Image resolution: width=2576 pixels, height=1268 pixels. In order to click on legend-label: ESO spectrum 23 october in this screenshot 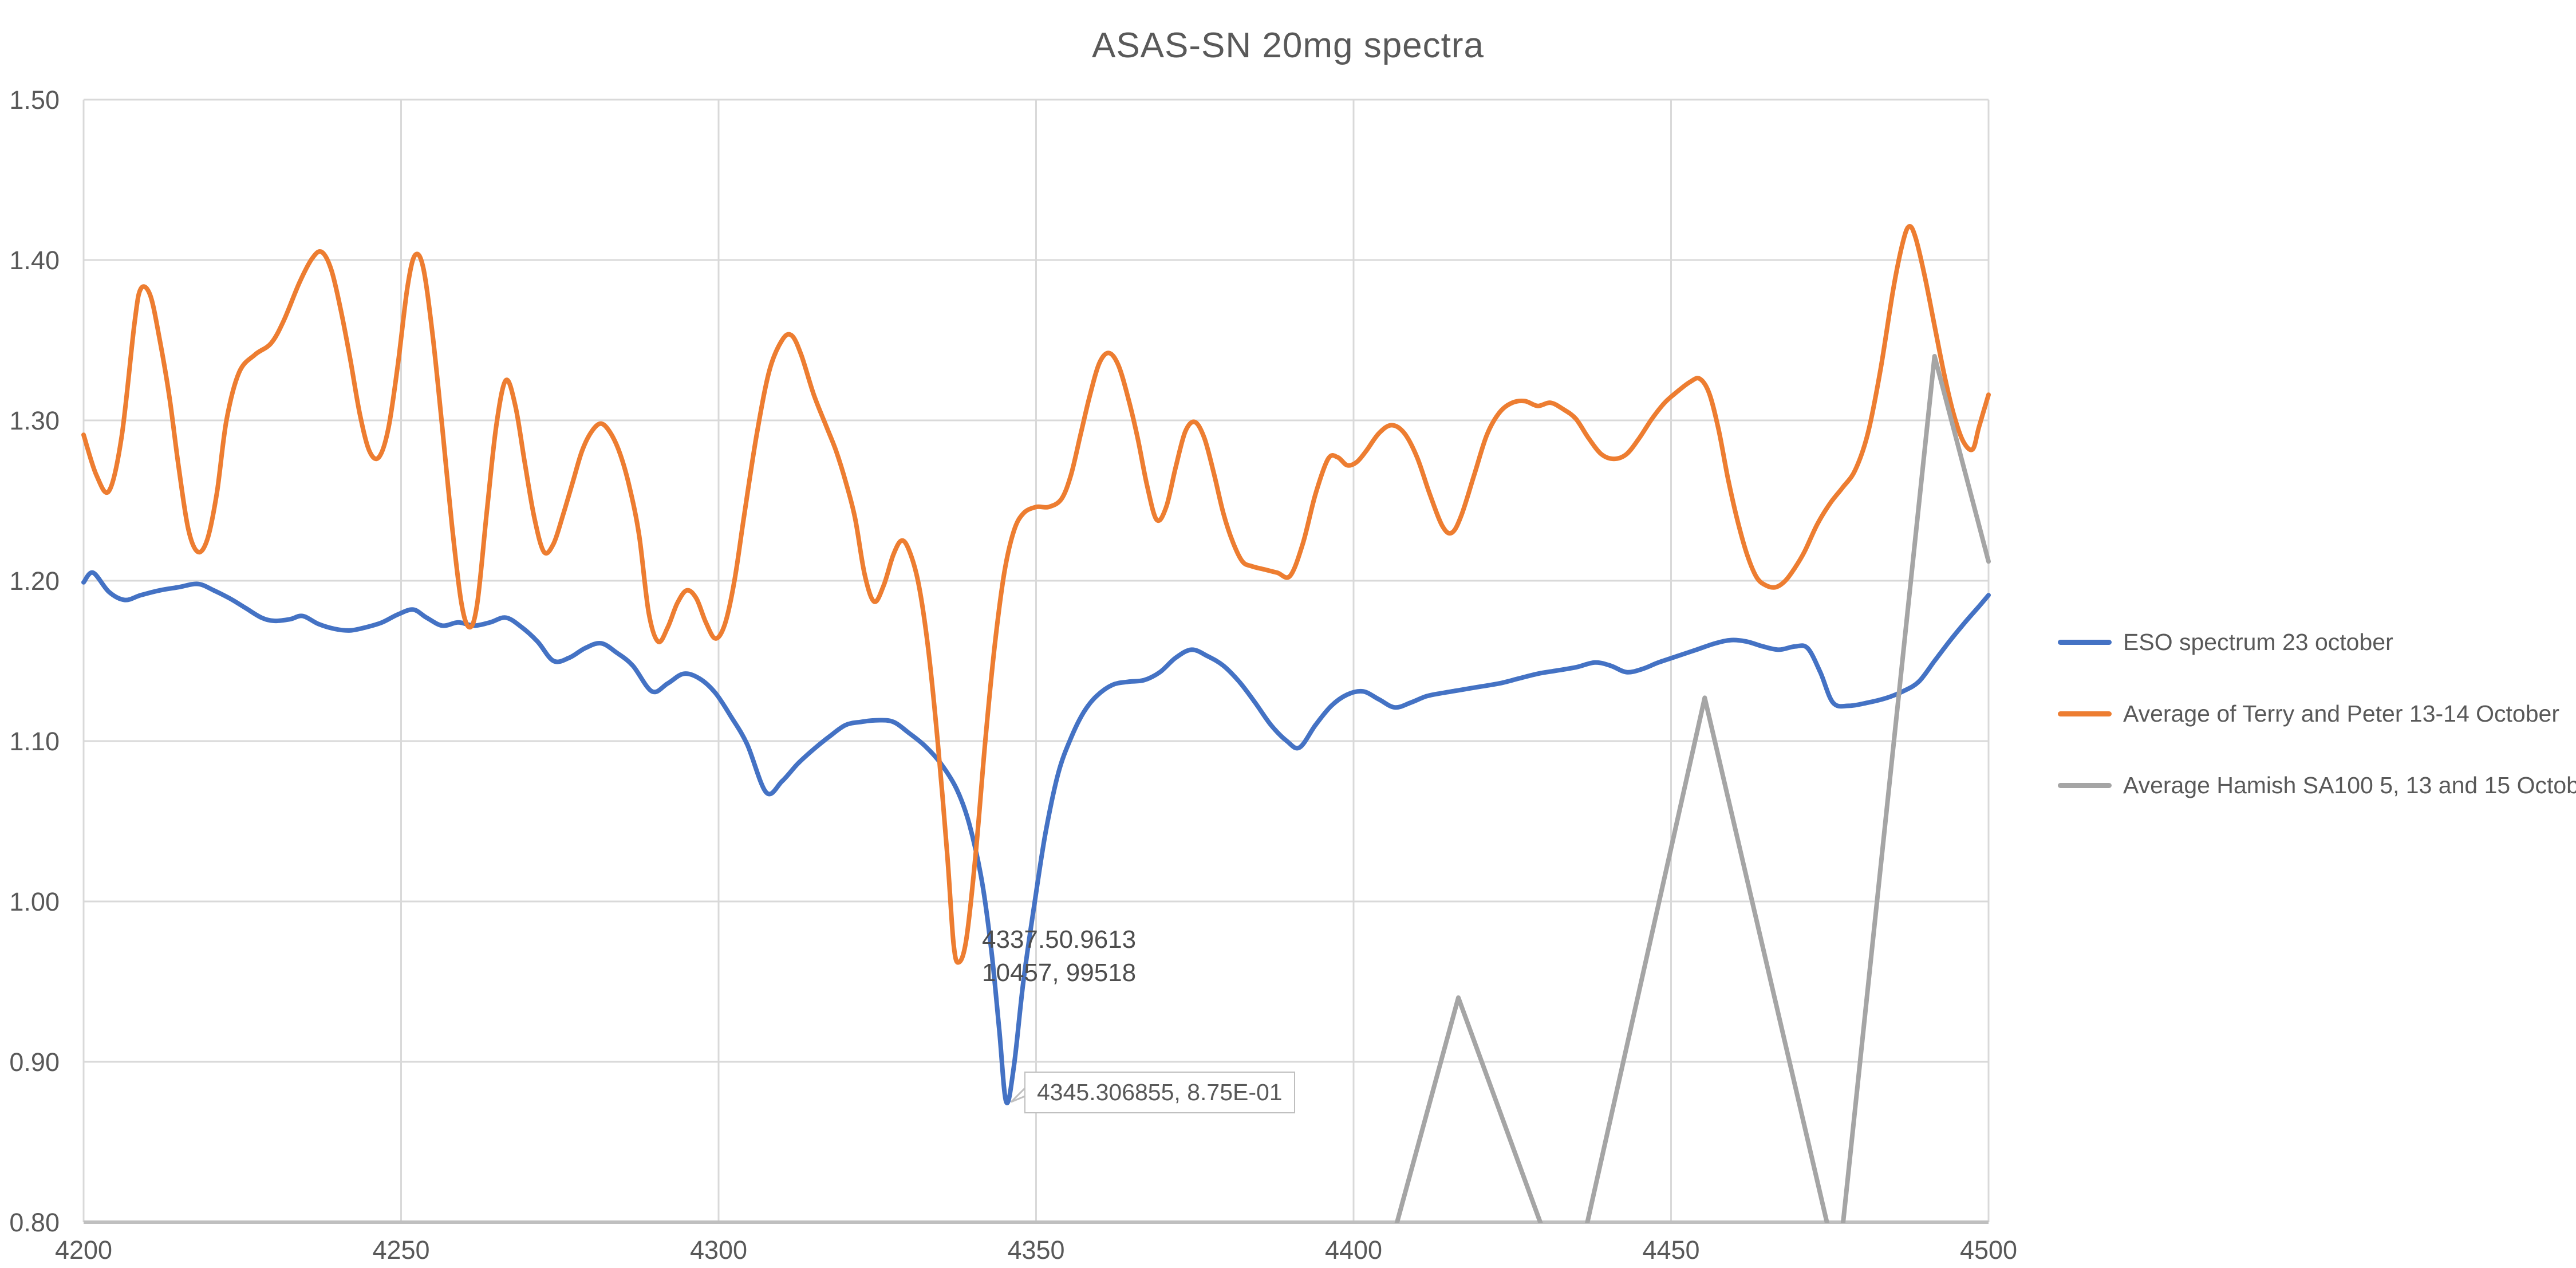, I will do `click(2258, 642)`.